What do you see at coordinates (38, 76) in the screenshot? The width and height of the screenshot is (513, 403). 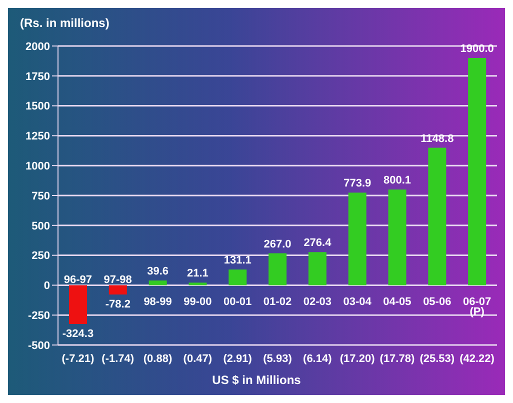 I see `y-tick-label: 1750` at bounding box center [38, 76].